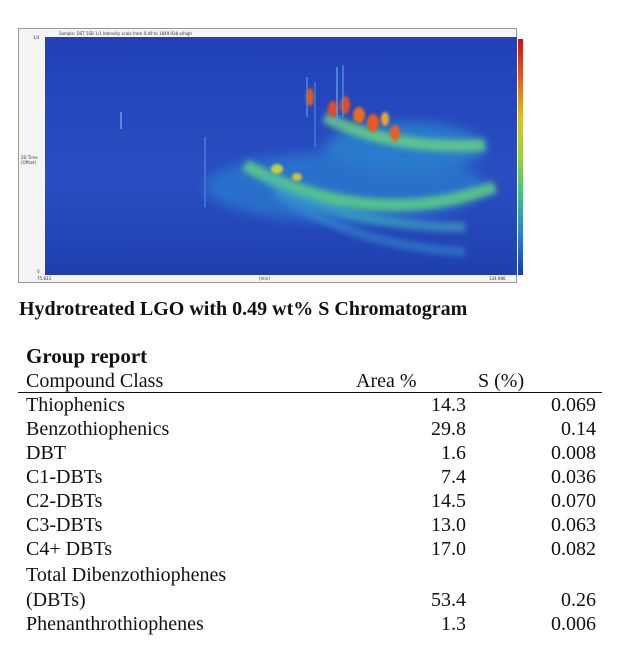  What do you see at coordinates (310, 625) in the screenshot?
I see `table-row: Phenanthrothiophenes 1.3 0.006` at bounding box center [310, 625].